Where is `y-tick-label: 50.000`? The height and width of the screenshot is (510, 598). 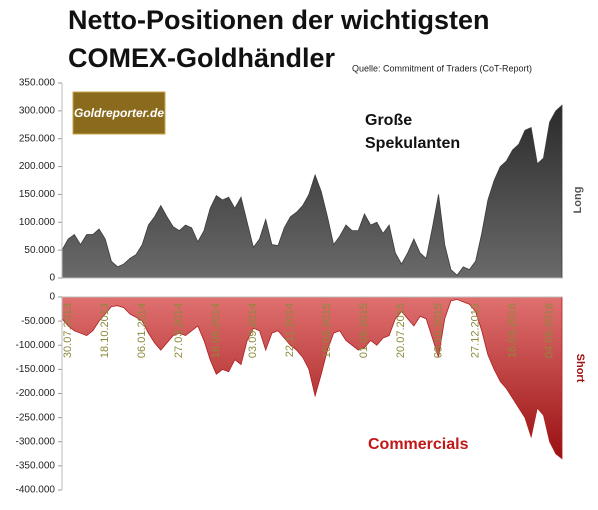 y-tick-label: 50.000 is located at coordinates (39, 250).